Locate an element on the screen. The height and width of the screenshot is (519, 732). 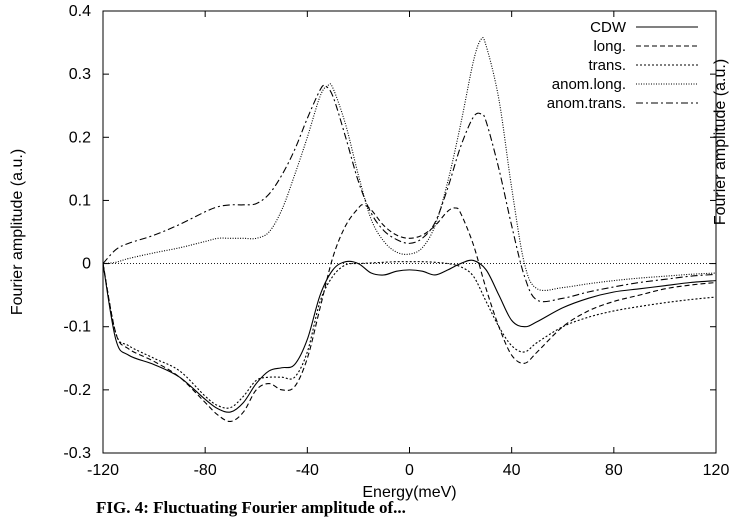
legend-label: trans. is located at coordinates (607, 65).